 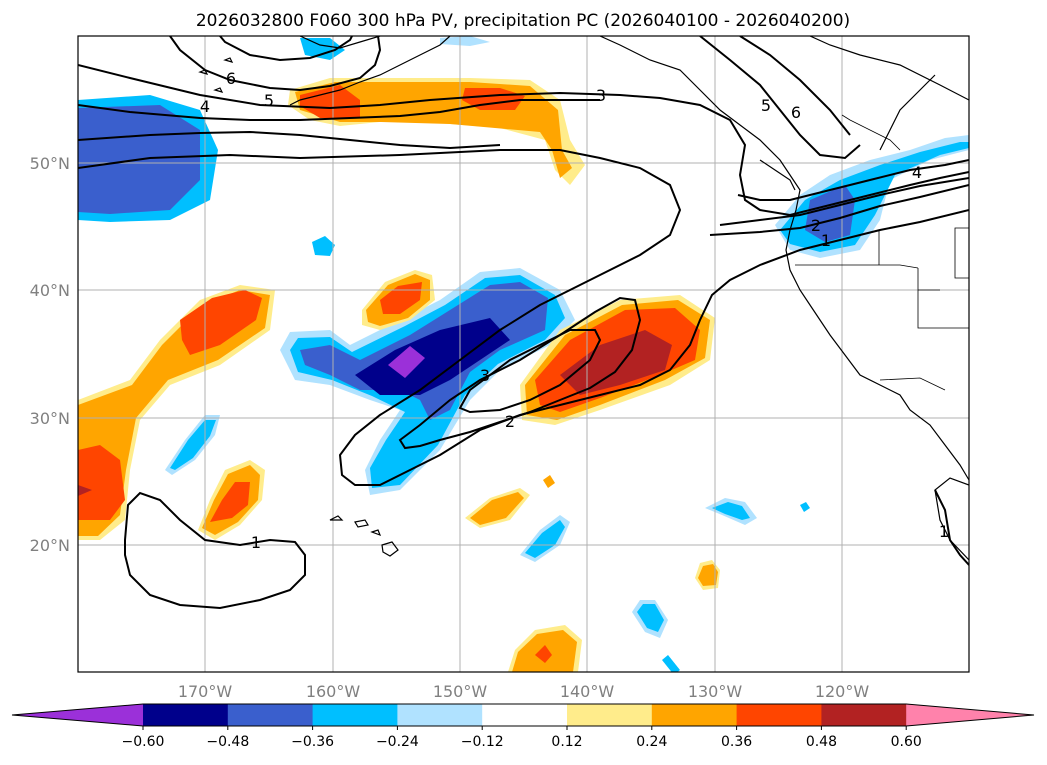 I want to click on colorbar-tick-label: −0.24, so click(x=397, y=742).